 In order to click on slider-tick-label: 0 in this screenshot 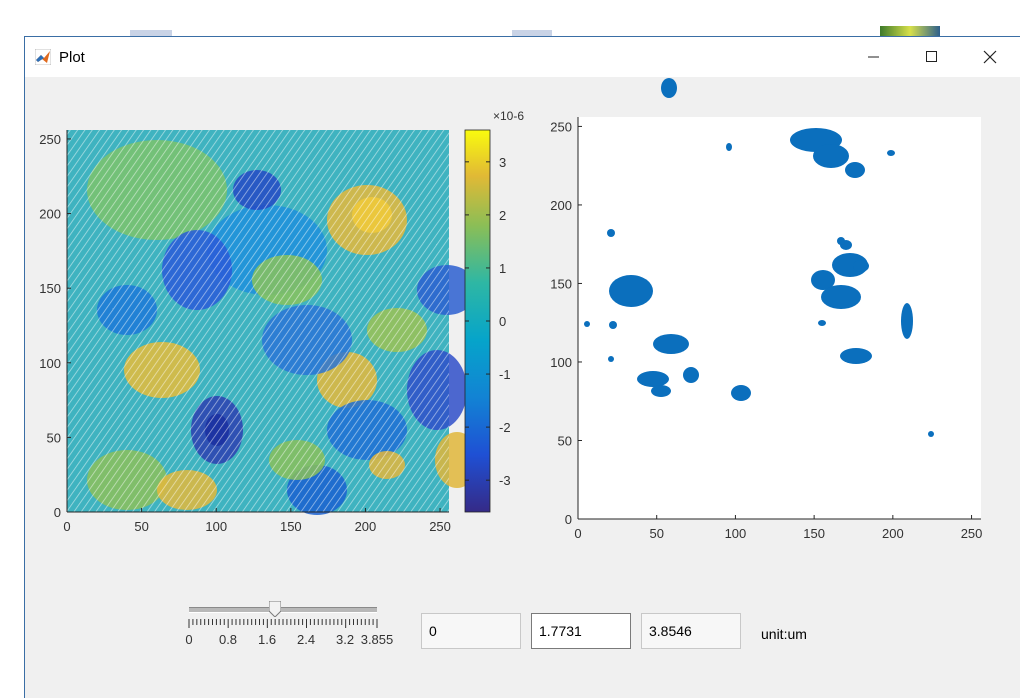, I will do `click(188, 639)`.